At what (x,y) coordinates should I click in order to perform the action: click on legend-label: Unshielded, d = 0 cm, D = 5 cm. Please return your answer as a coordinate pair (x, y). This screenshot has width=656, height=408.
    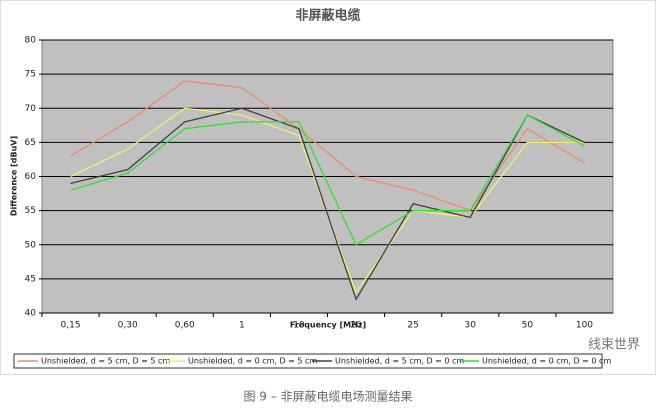
    Looking at the image, I should click on (252, 361).